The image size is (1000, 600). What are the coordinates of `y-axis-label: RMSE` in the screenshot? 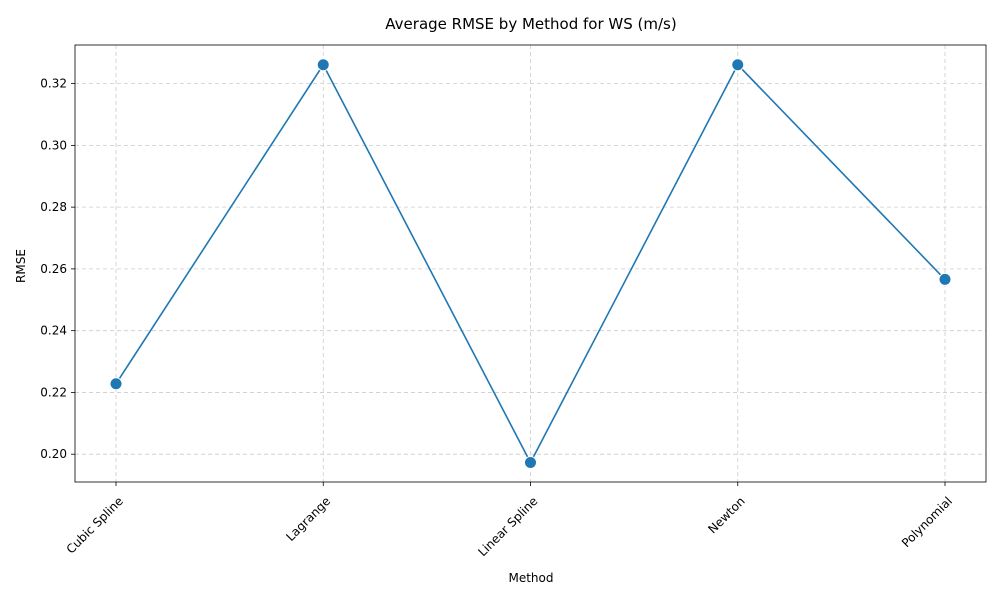 It's located at (21, 266).